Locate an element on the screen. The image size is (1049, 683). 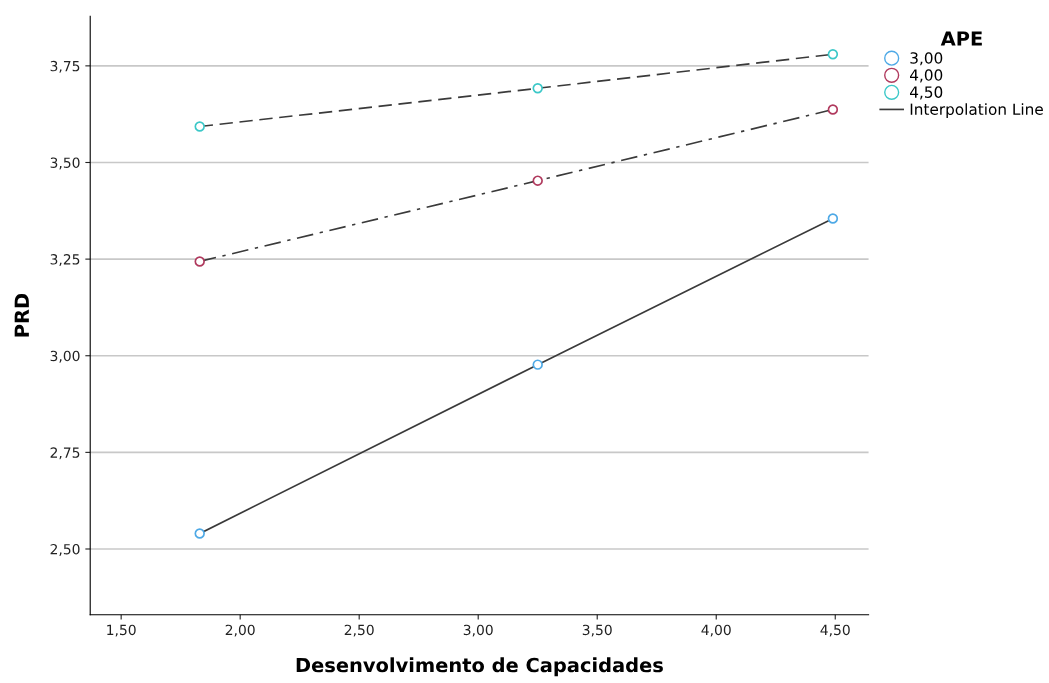
legend-label: 3,00 is located at coordinates (926, 59).